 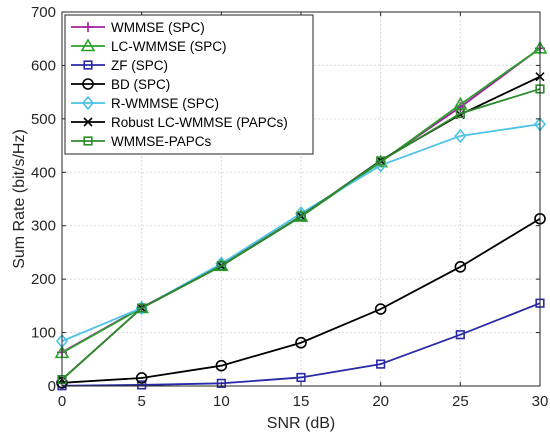 I want to click on legend-item: WMMSE (SPC), so click(x=138, y=27).